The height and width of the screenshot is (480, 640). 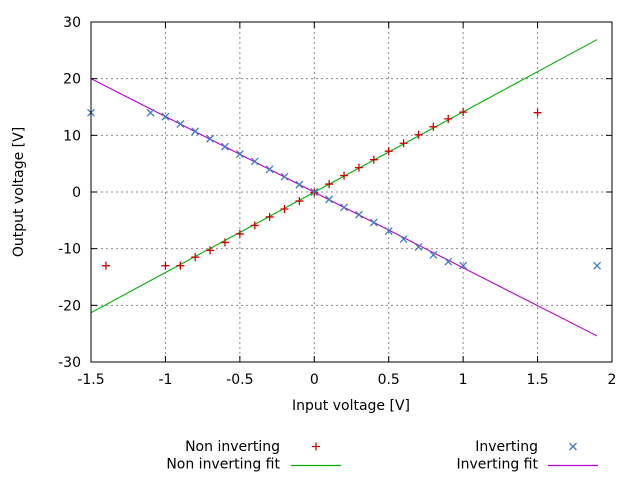 I want to click on x-tick-label: 1, so click(x=463, y=380).